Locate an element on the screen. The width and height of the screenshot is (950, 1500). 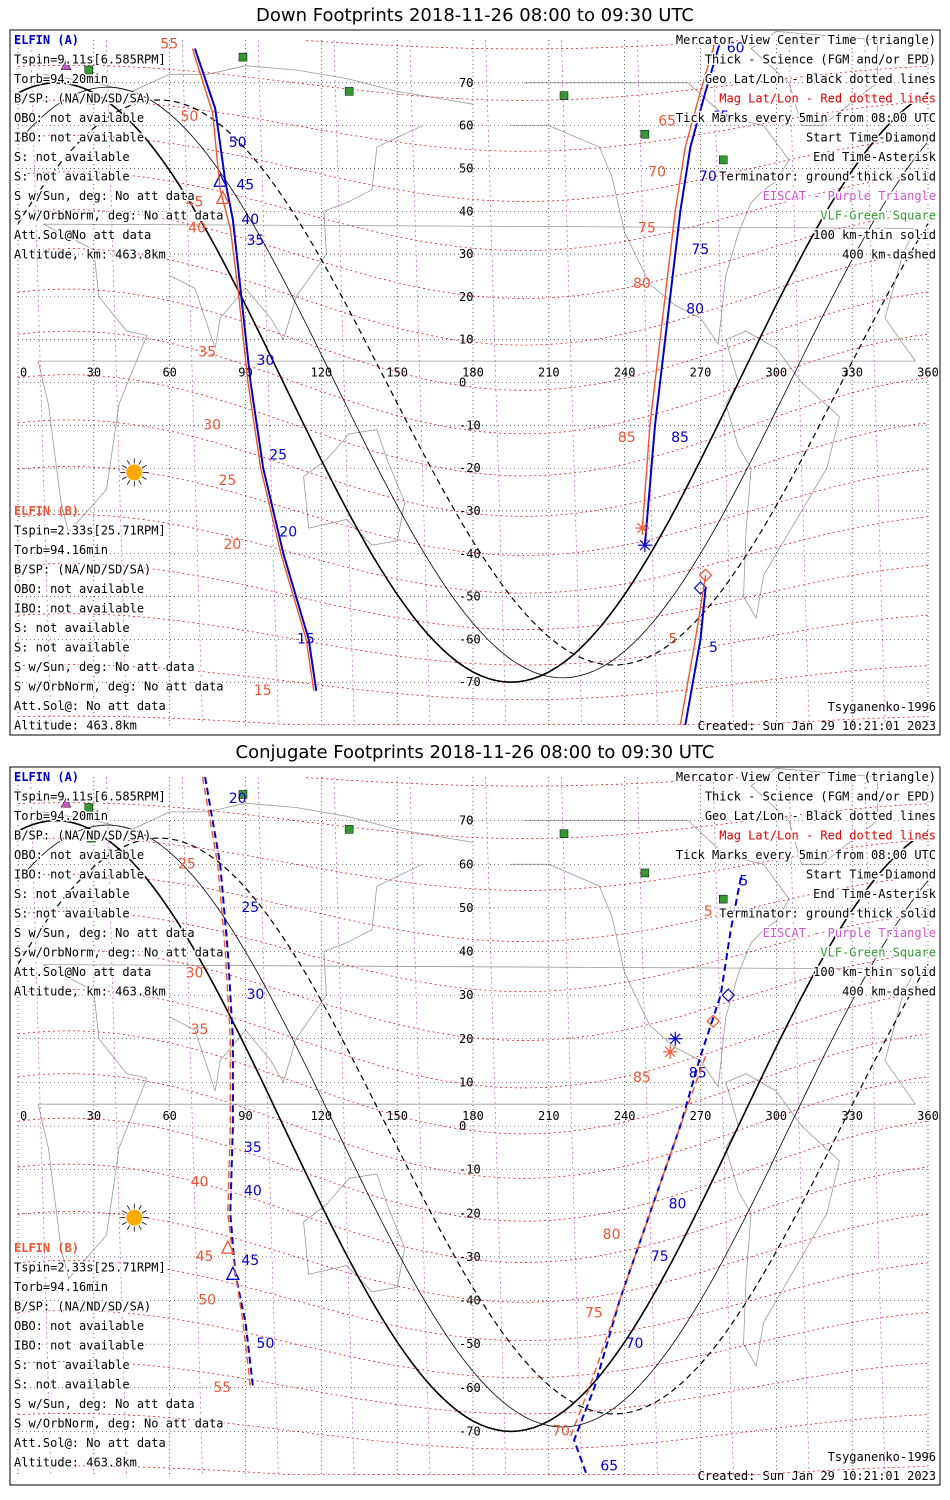
tick-label-elfin-b: 75 is located at coordinates (647, 228).